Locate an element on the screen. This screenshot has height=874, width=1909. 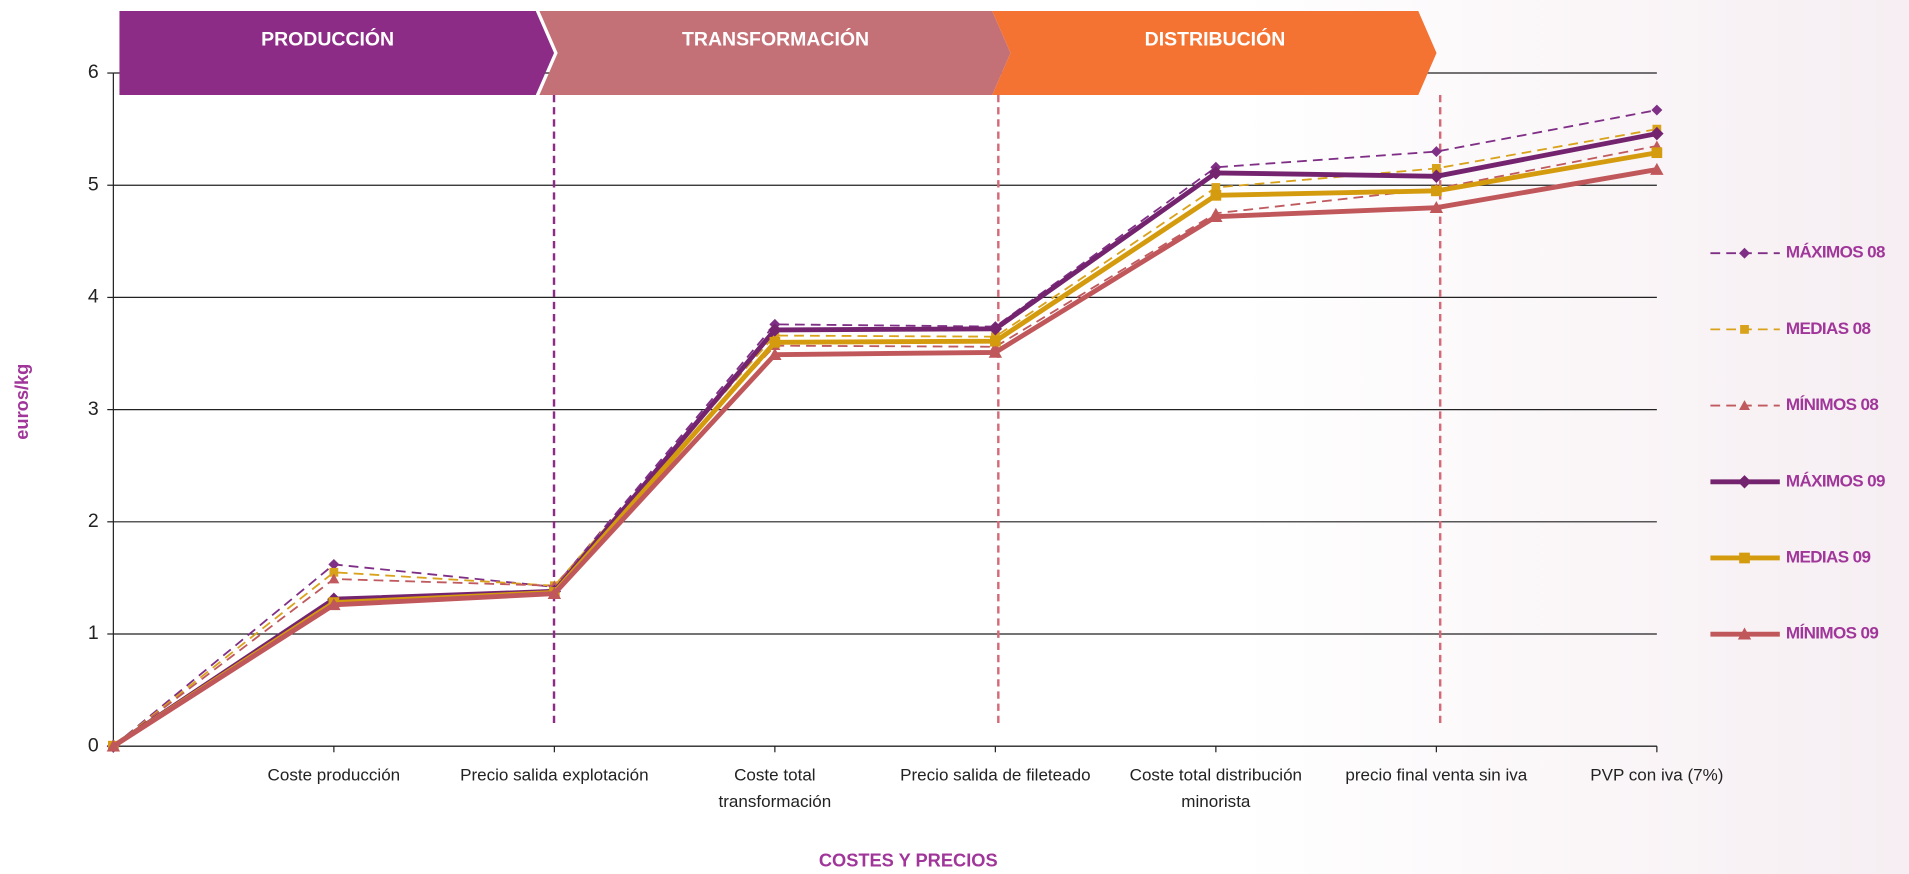
legend-label: MEDIAS 08 is located at coordinates (1828, 328).